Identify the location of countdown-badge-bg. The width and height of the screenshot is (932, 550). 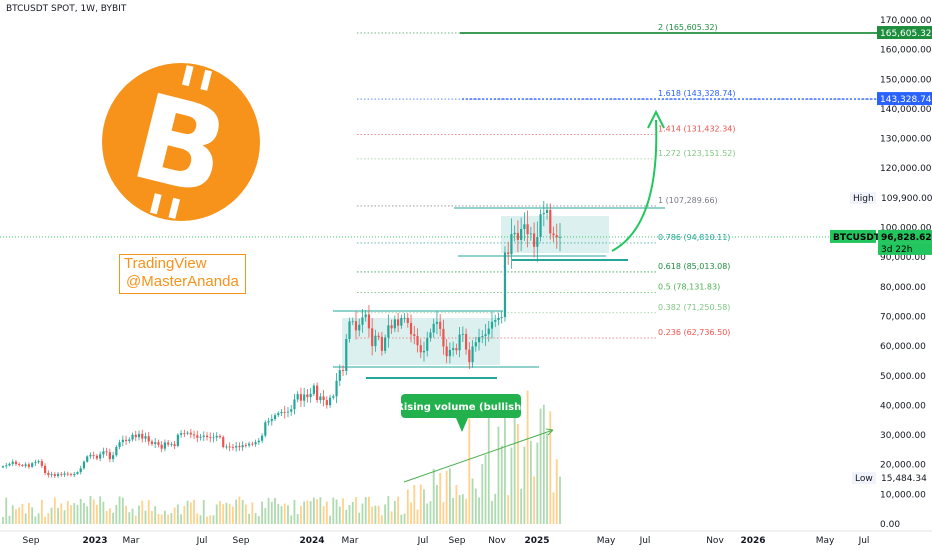
(905, 248).